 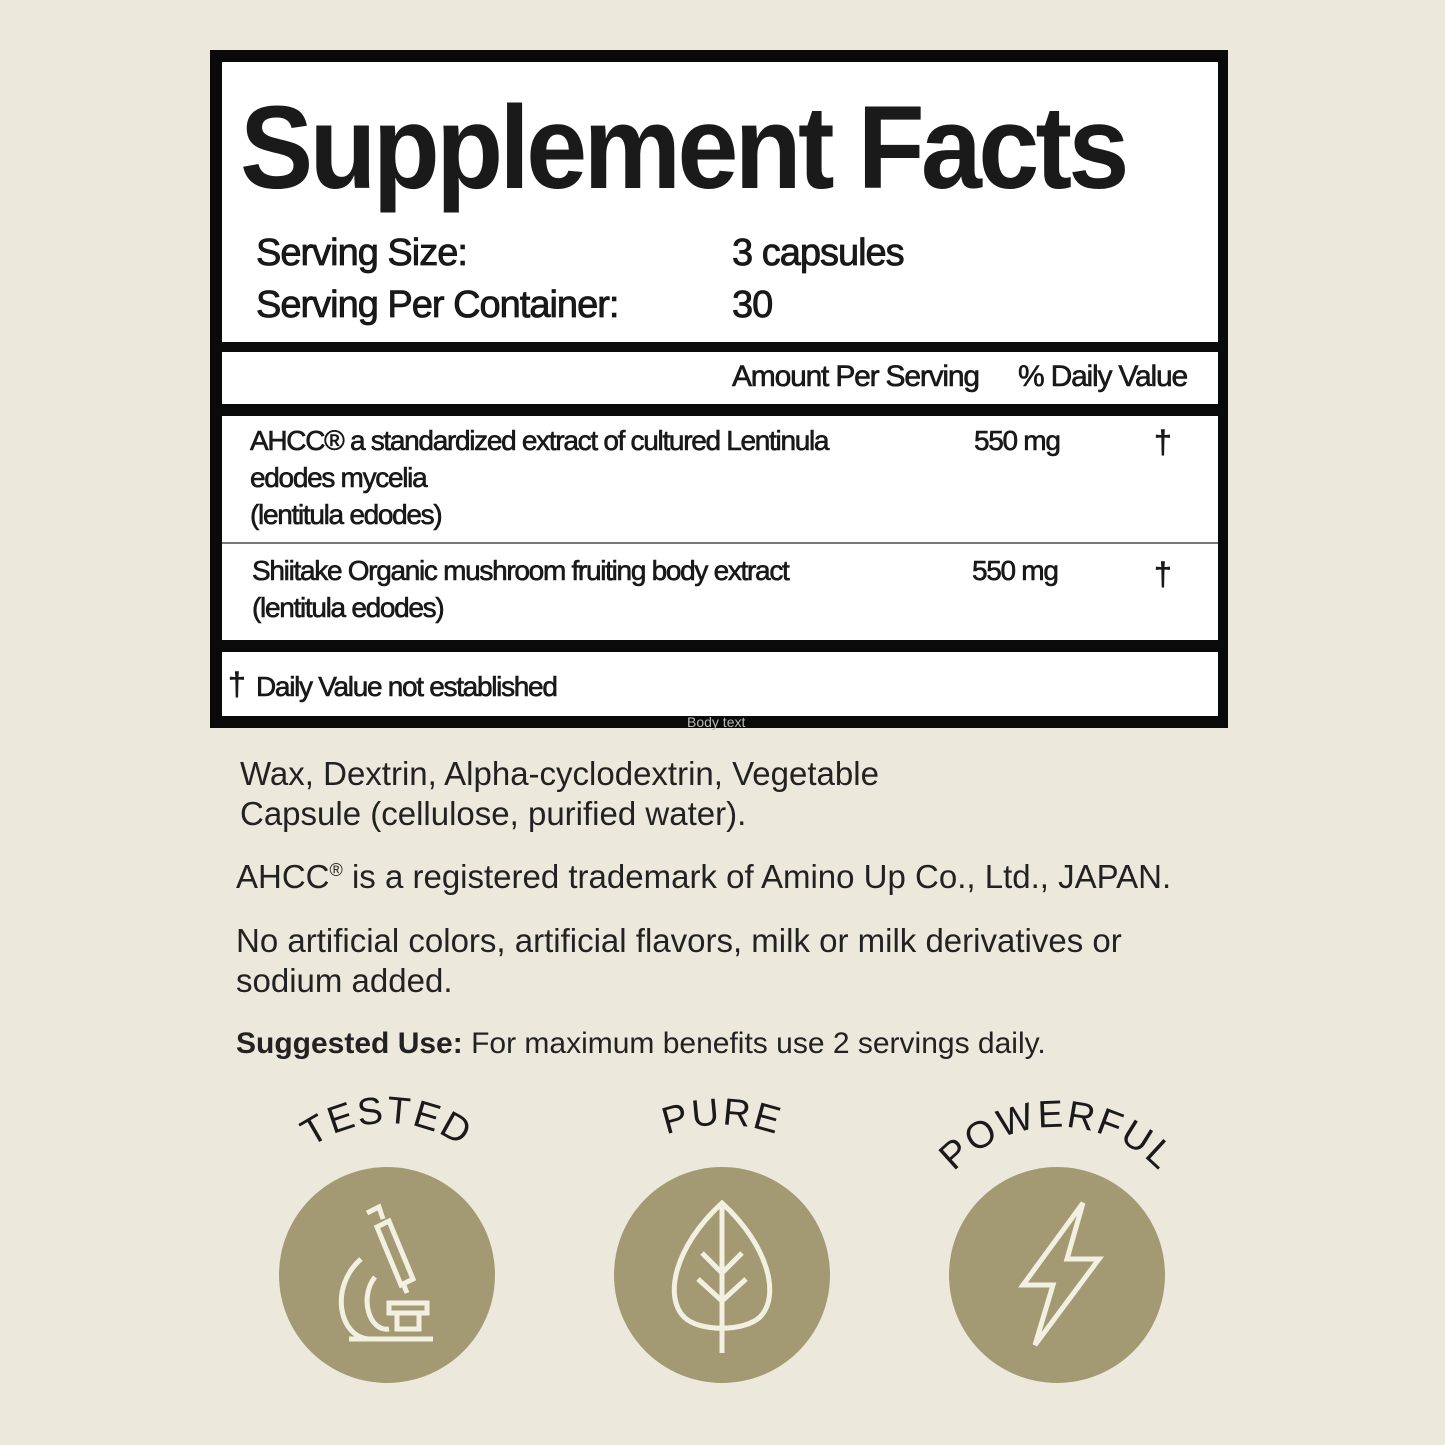 I want to click on registered-mark: ®, so click(x=336, y=870).